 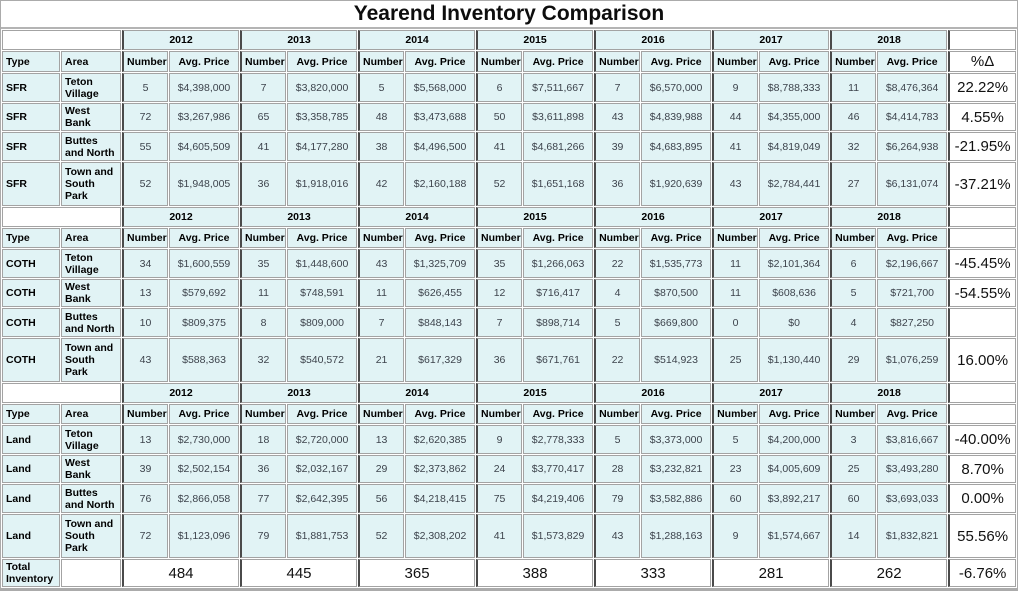 I want to click on number-cell: 76, so click(x=145, y=498).